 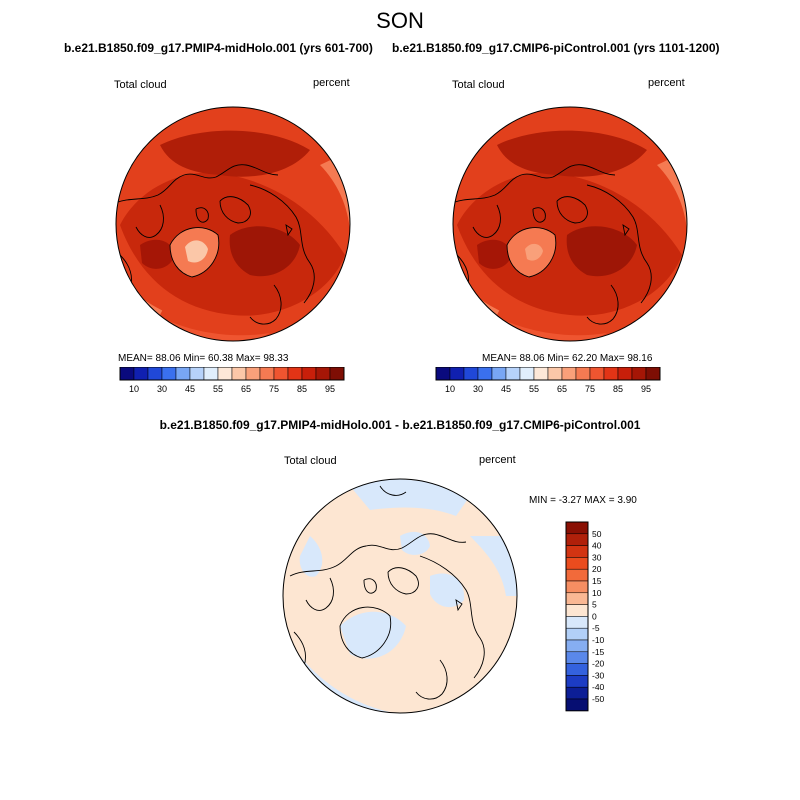 What do you see at coordinates (598, 699) in the screenshot?
I see `diff-colorbar-tick-label: -50` at bounding box center [598, 699].